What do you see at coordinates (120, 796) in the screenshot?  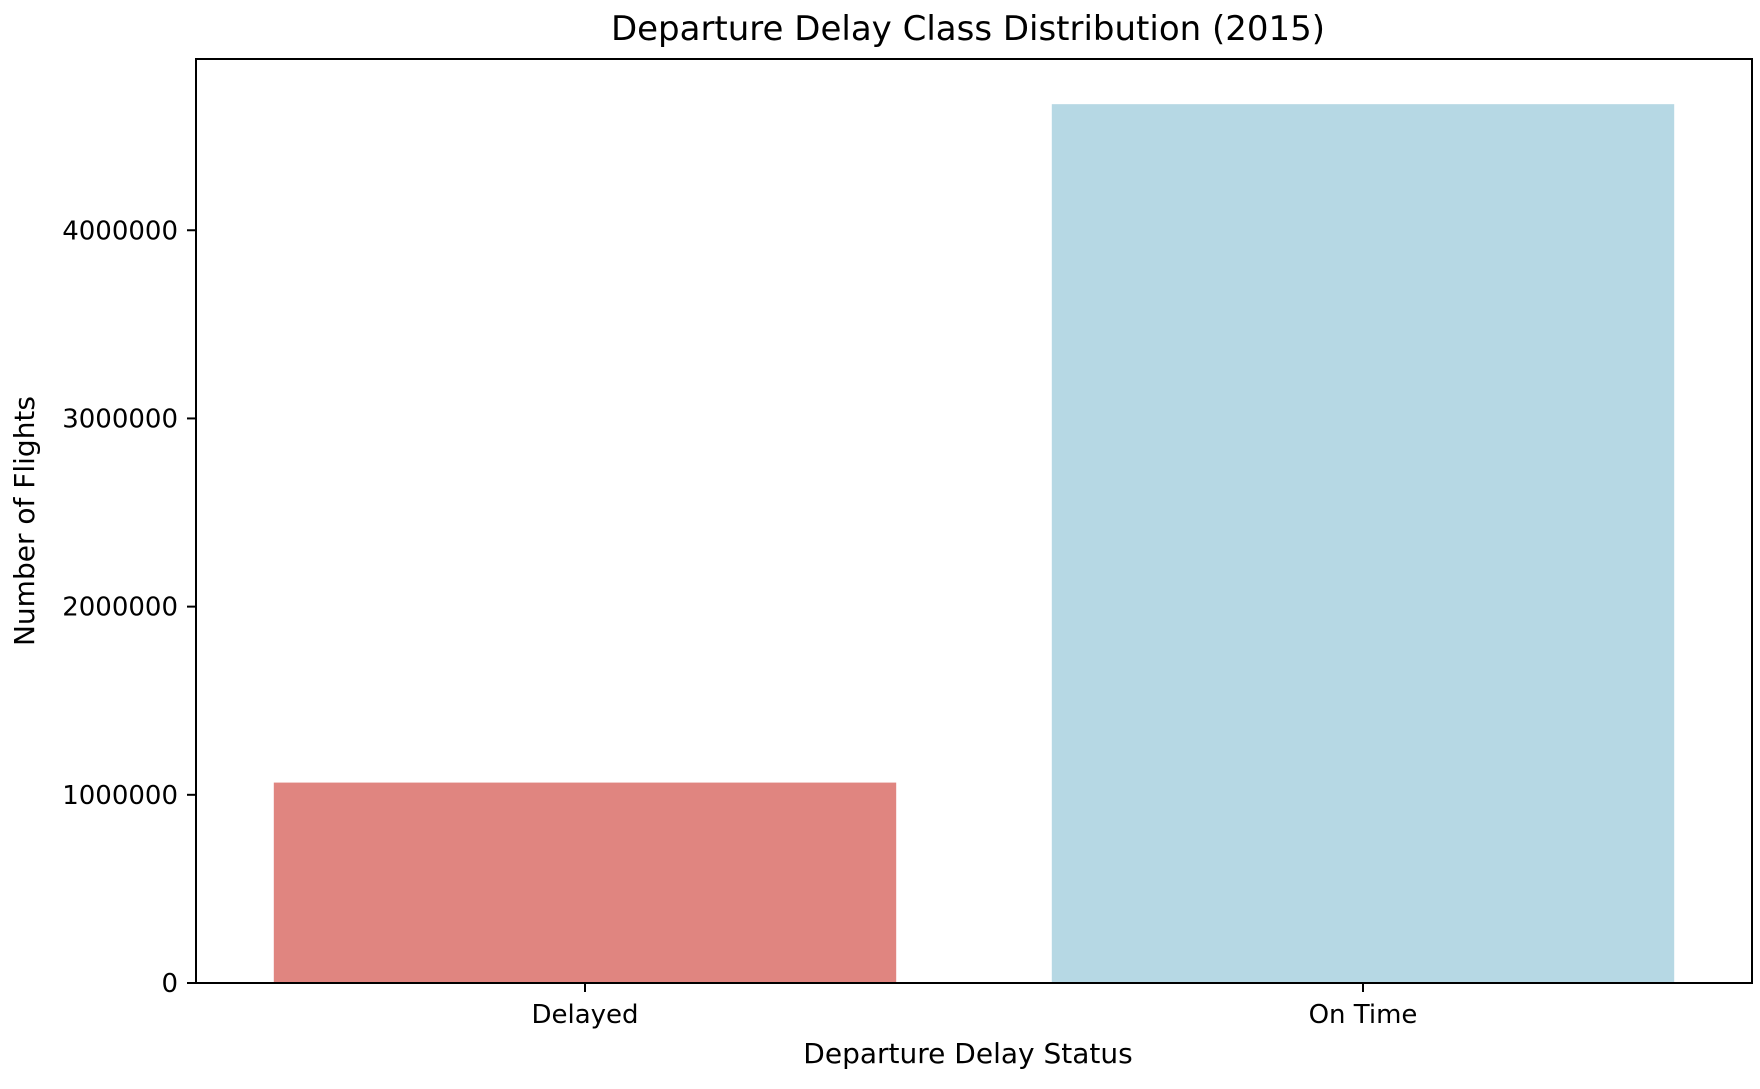 I see `y-tick-label: 1000000` at bounding box center [120, 796].